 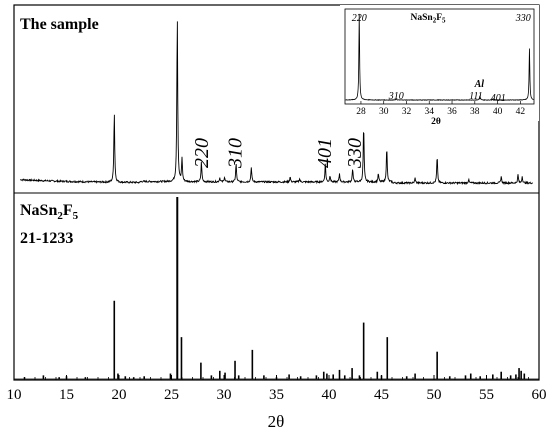 What do you see at coordinates (384, 112) in the screenshot?
I see `inset-x-tick-label: 30` at bounding box center [384, 112].